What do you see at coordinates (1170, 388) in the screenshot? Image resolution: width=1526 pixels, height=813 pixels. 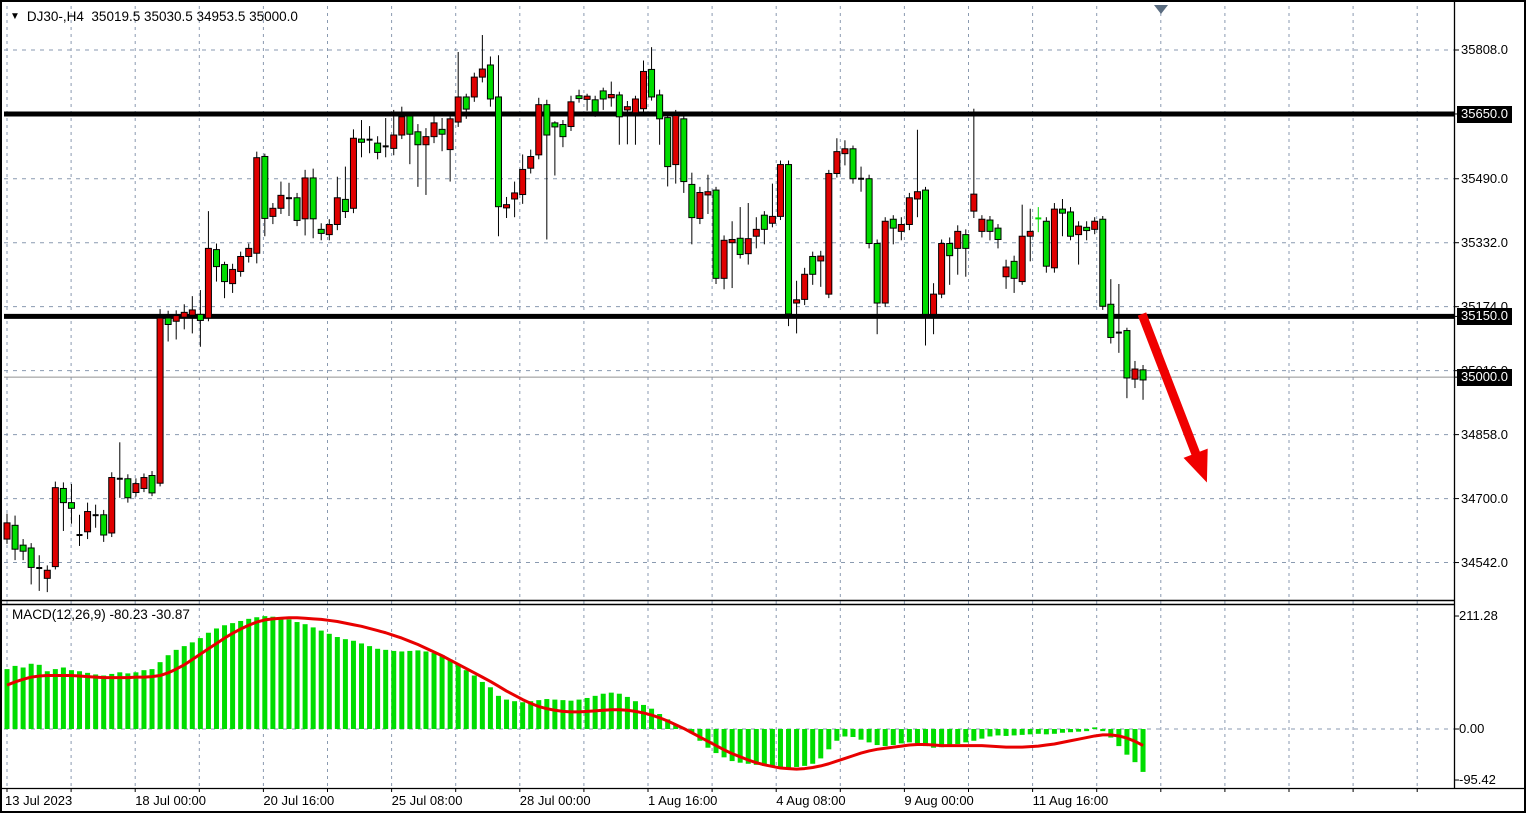 I see `trend-arrow` at bounding box center [1170, 388].